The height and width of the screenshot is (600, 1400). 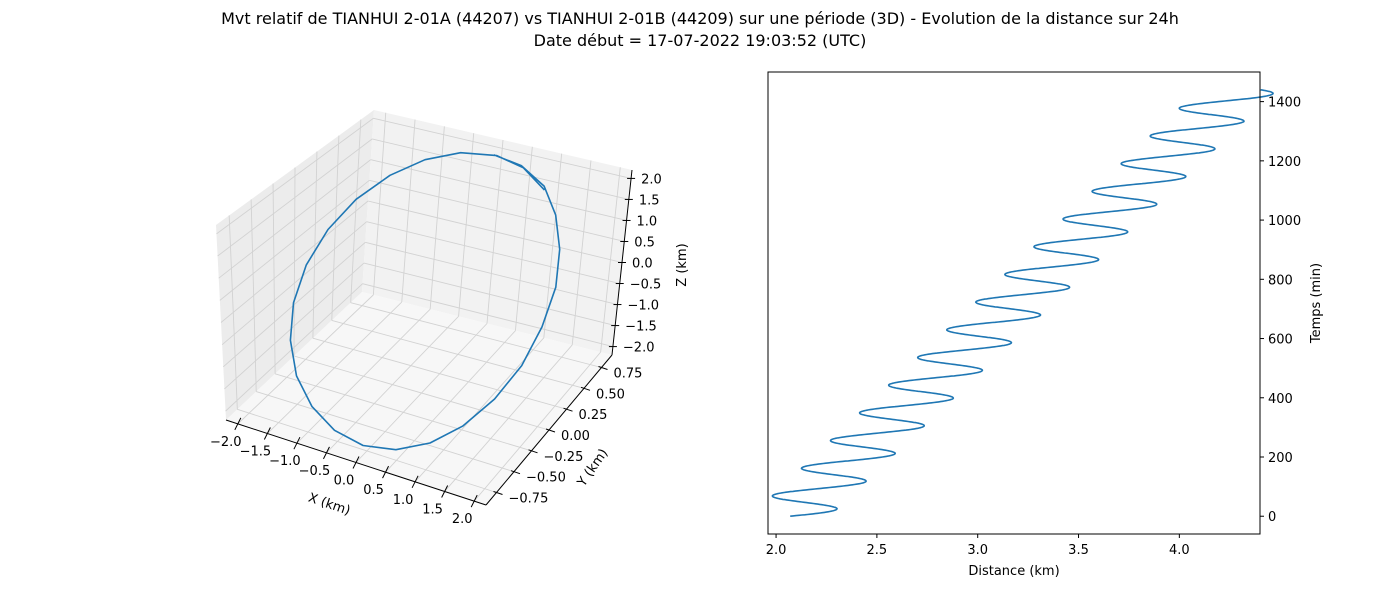 What do you see at coordinates (344, 481) in the screenshot?
I see `x-tick-label: 0.0` at bounding box center [344, 481].